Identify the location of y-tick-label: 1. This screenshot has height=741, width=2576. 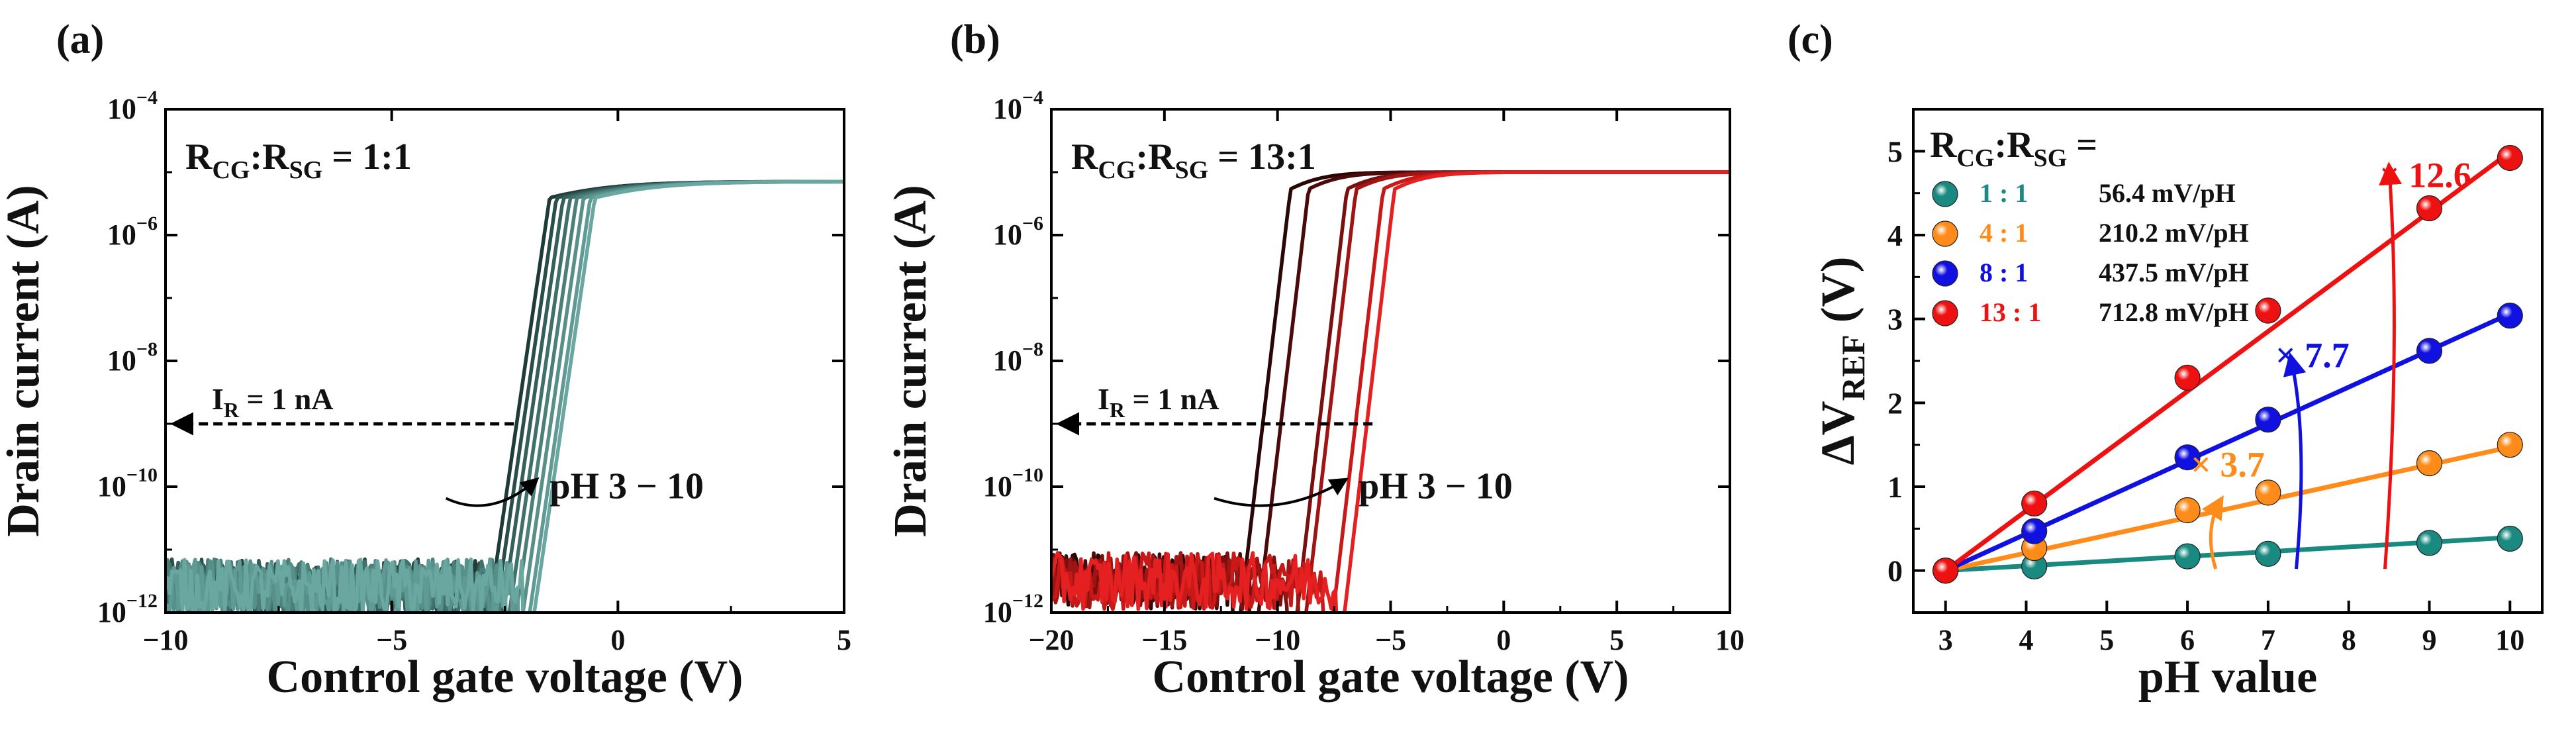
(1895, 487).